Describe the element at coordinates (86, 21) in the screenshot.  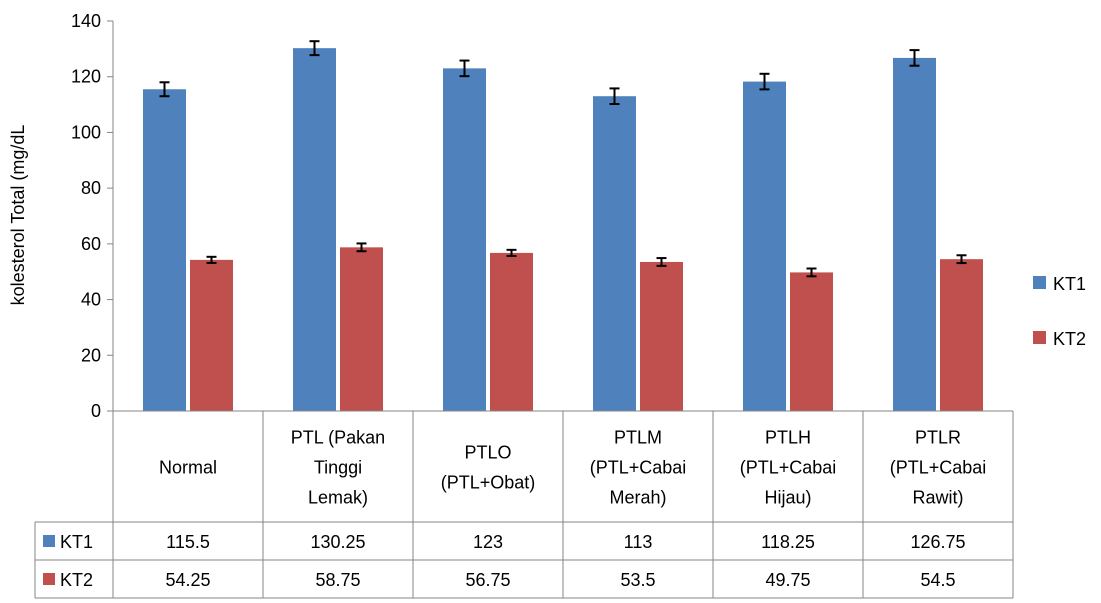
I see `y-tick-label: 140` at that location.